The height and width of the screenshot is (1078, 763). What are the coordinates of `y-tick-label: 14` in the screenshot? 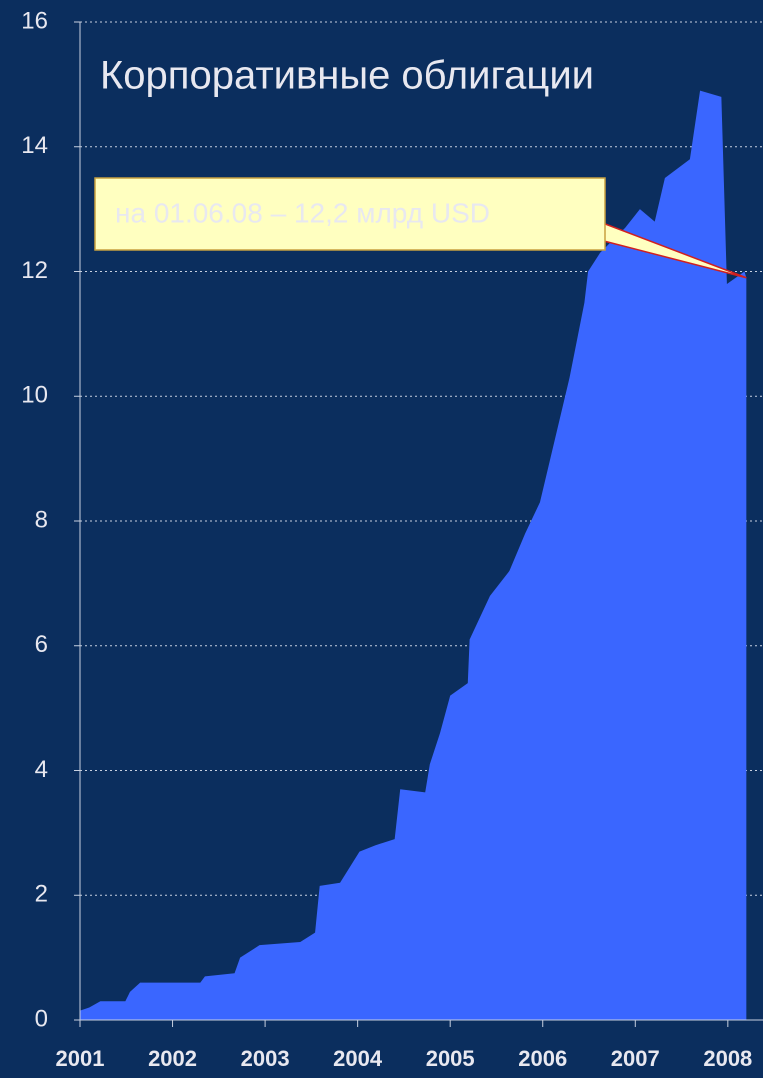 It's located at (34, 145).